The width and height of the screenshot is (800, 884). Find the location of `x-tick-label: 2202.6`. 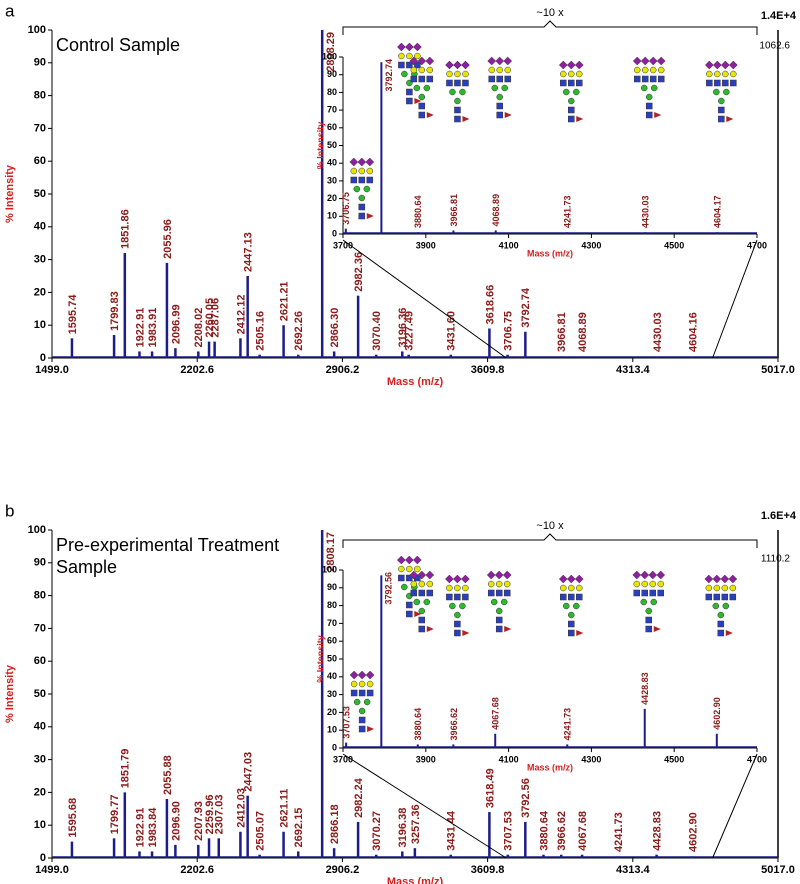

x-tick-label: 2202.6 is located at coordinates (197, 370).